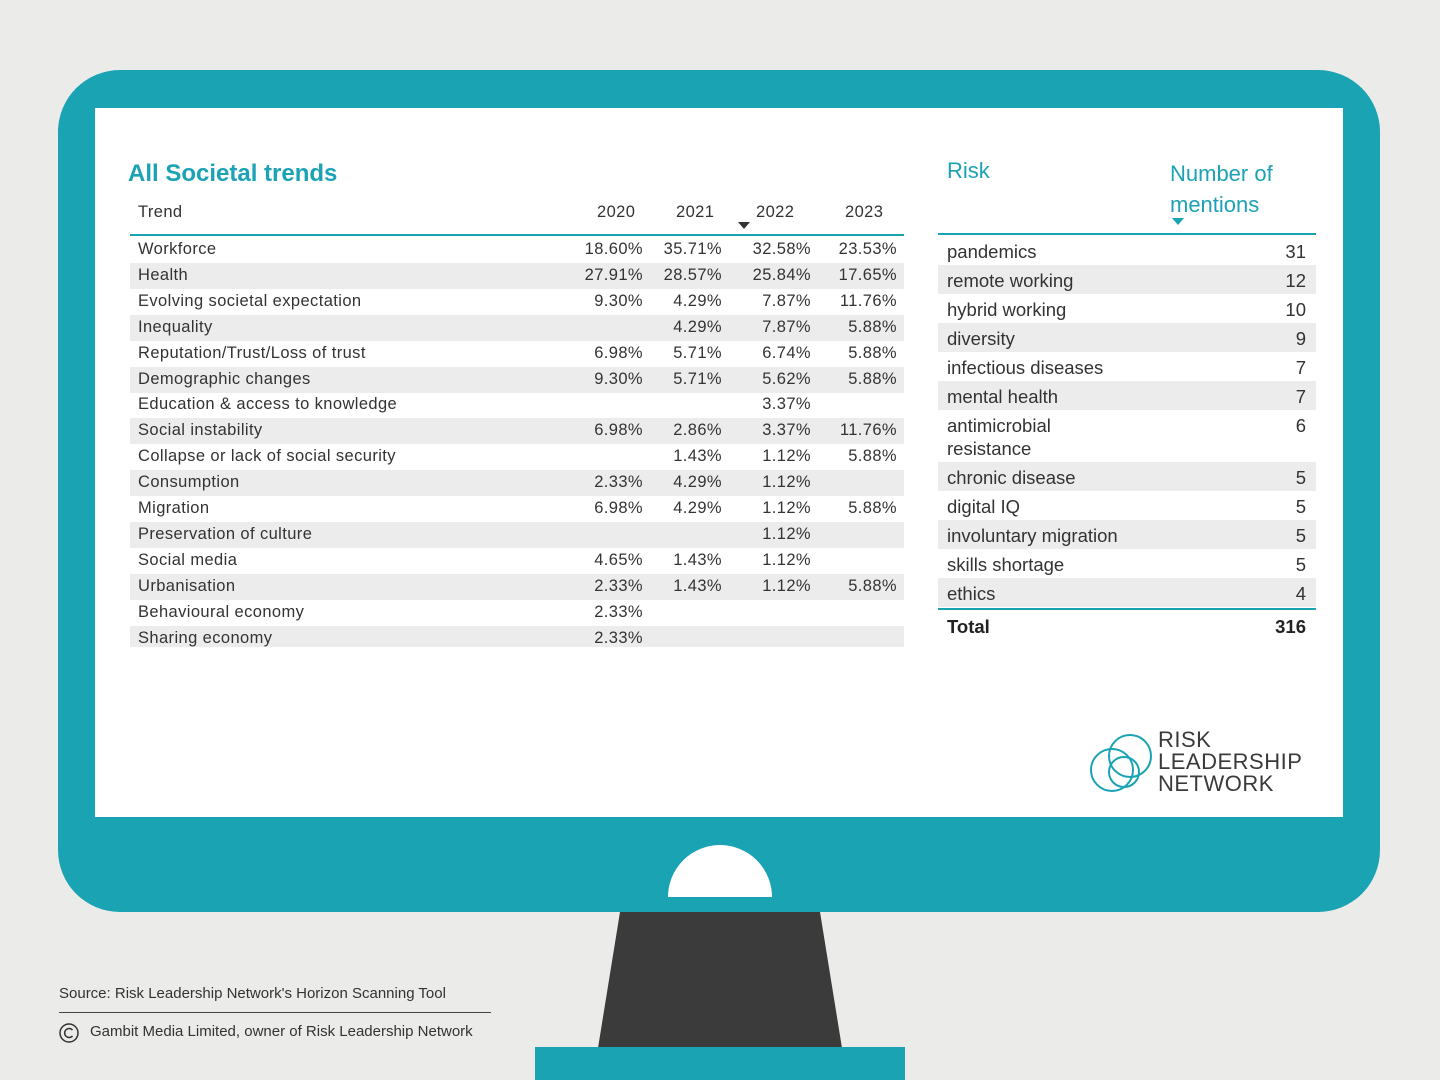 This screenshot has width=1440, height=1080. I want to click on trend-name: Behavioural economy, so click(221, 611).